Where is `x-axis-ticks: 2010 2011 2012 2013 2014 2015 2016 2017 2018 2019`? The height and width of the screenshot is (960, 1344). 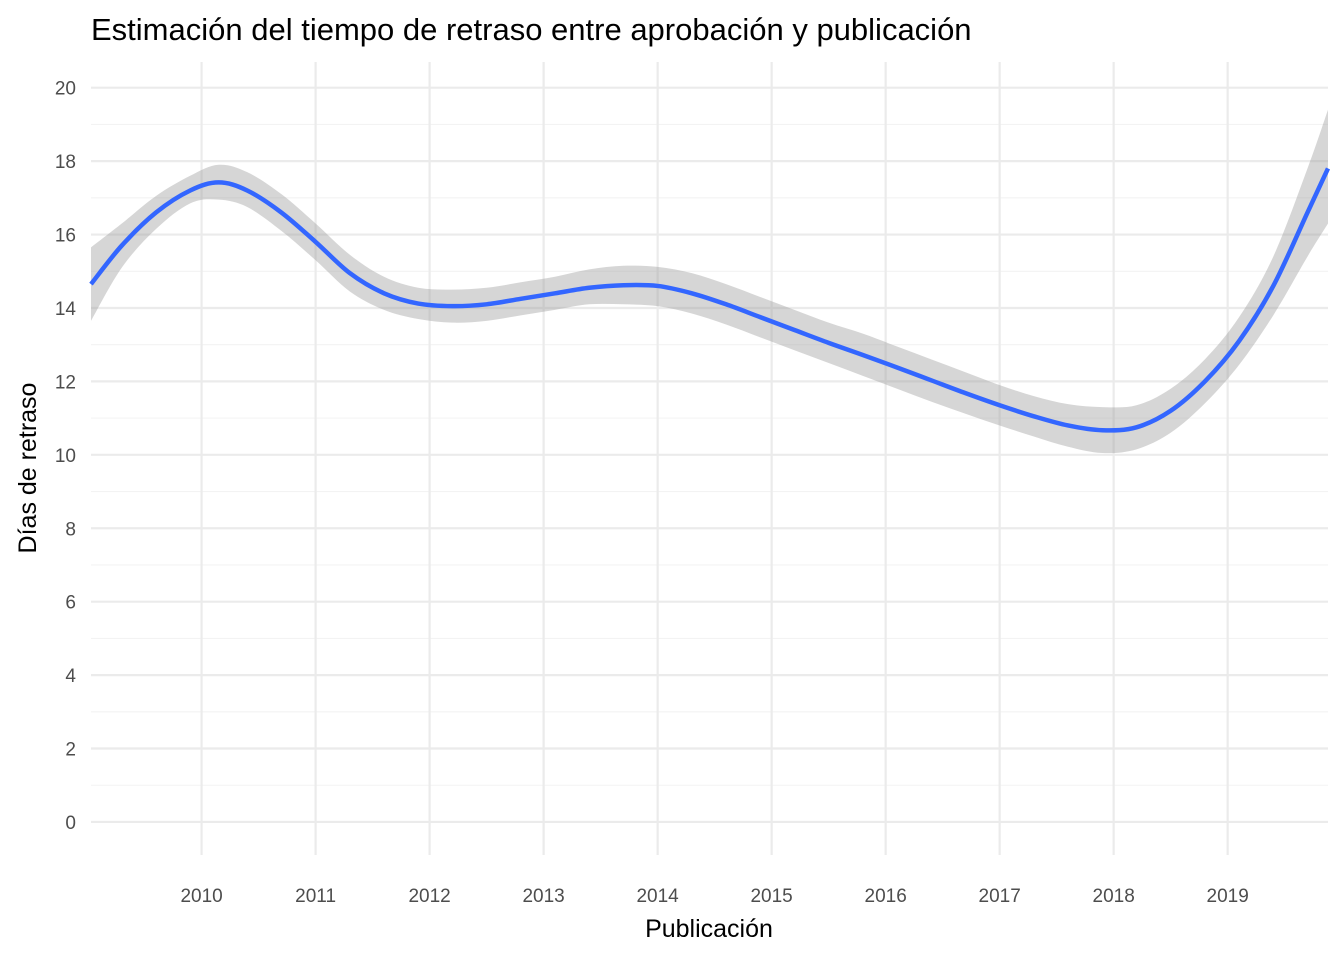
x-axis-ticks: 2010 2011 2012 2013 2014 2015 2016 2017 2018 2019 is located at coordinates (714, 896).